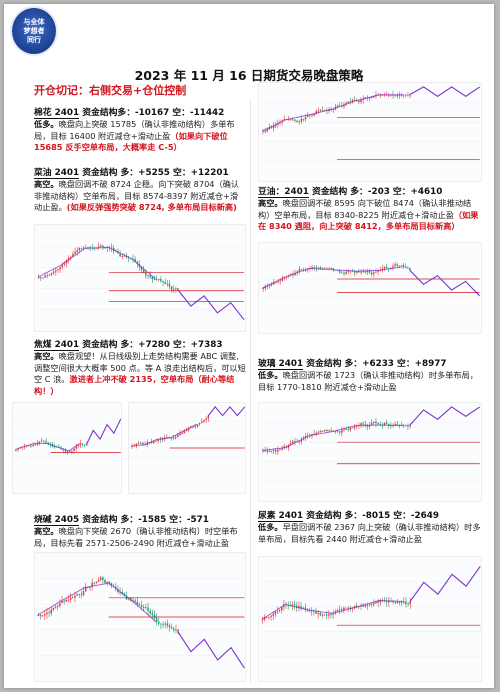 This screenshot has height=692, width=500. I want to click on section-header: 豆油：2401 资金结构 多：-203 空：+4610, so click(370, 192).